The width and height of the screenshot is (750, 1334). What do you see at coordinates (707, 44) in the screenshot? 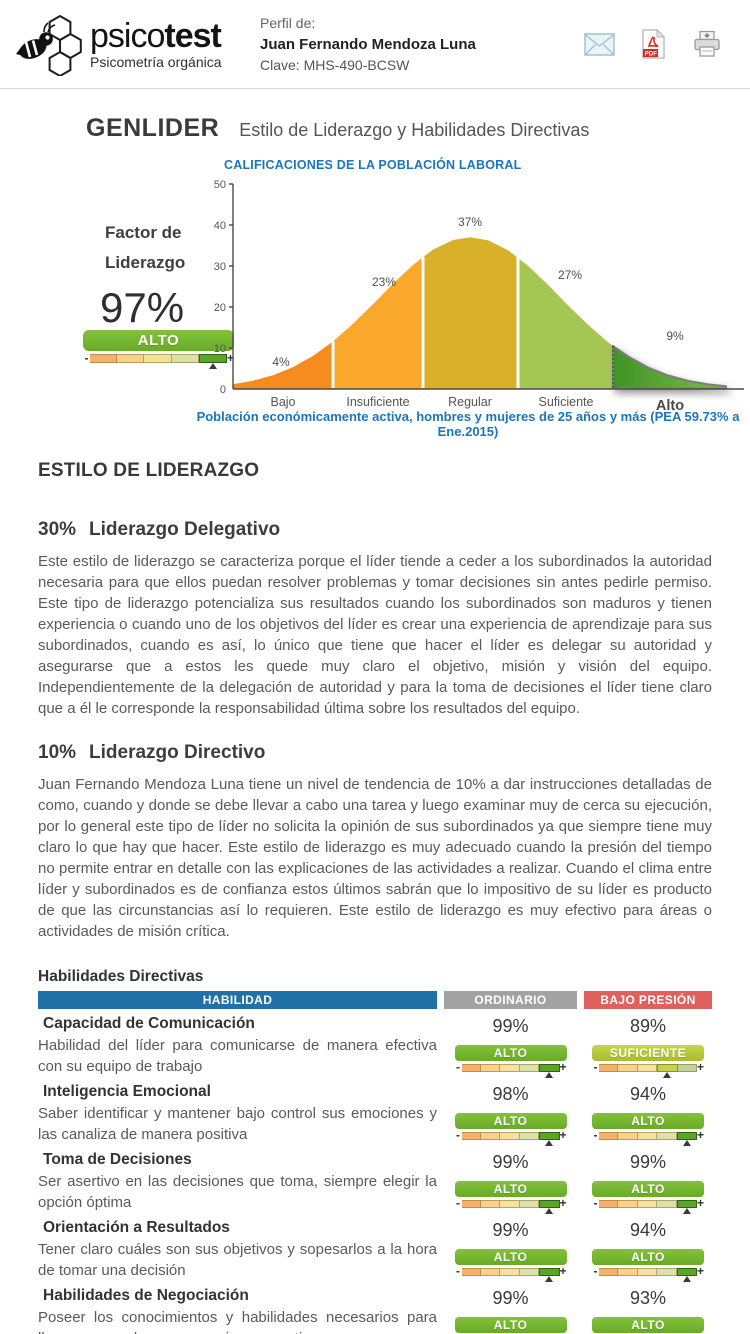
I see `print-icon` at bounding box center [707, 44].